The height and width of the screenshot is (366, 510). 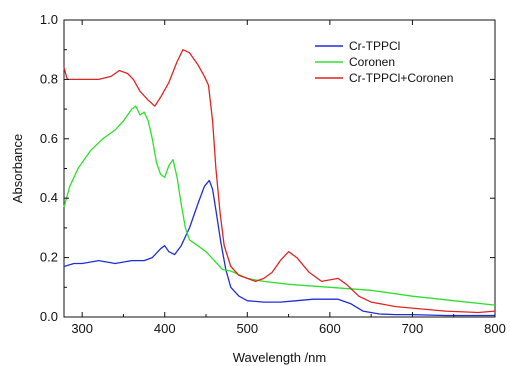 I want to click on y-tick-label: 0.2, so click(x=49, y=257).